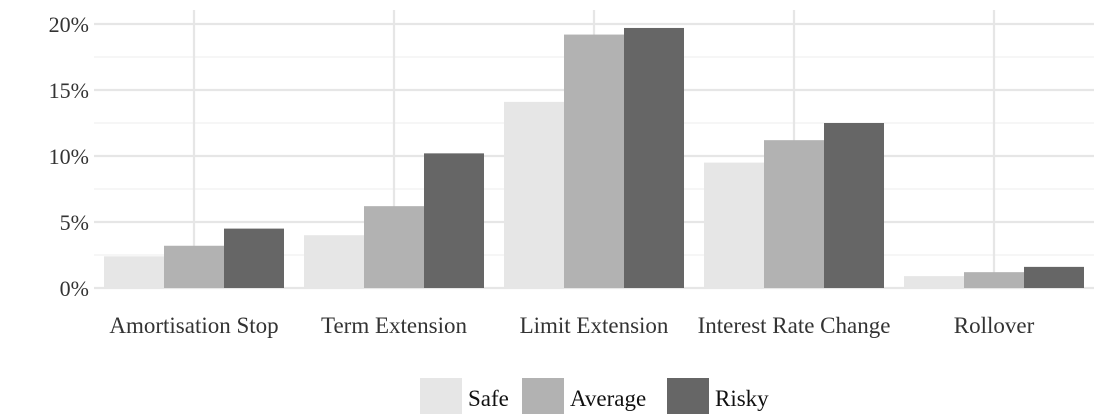 This screenshot has height=415, width=1104. I want to click on y-tick-label: 5%, so click(74, 222).